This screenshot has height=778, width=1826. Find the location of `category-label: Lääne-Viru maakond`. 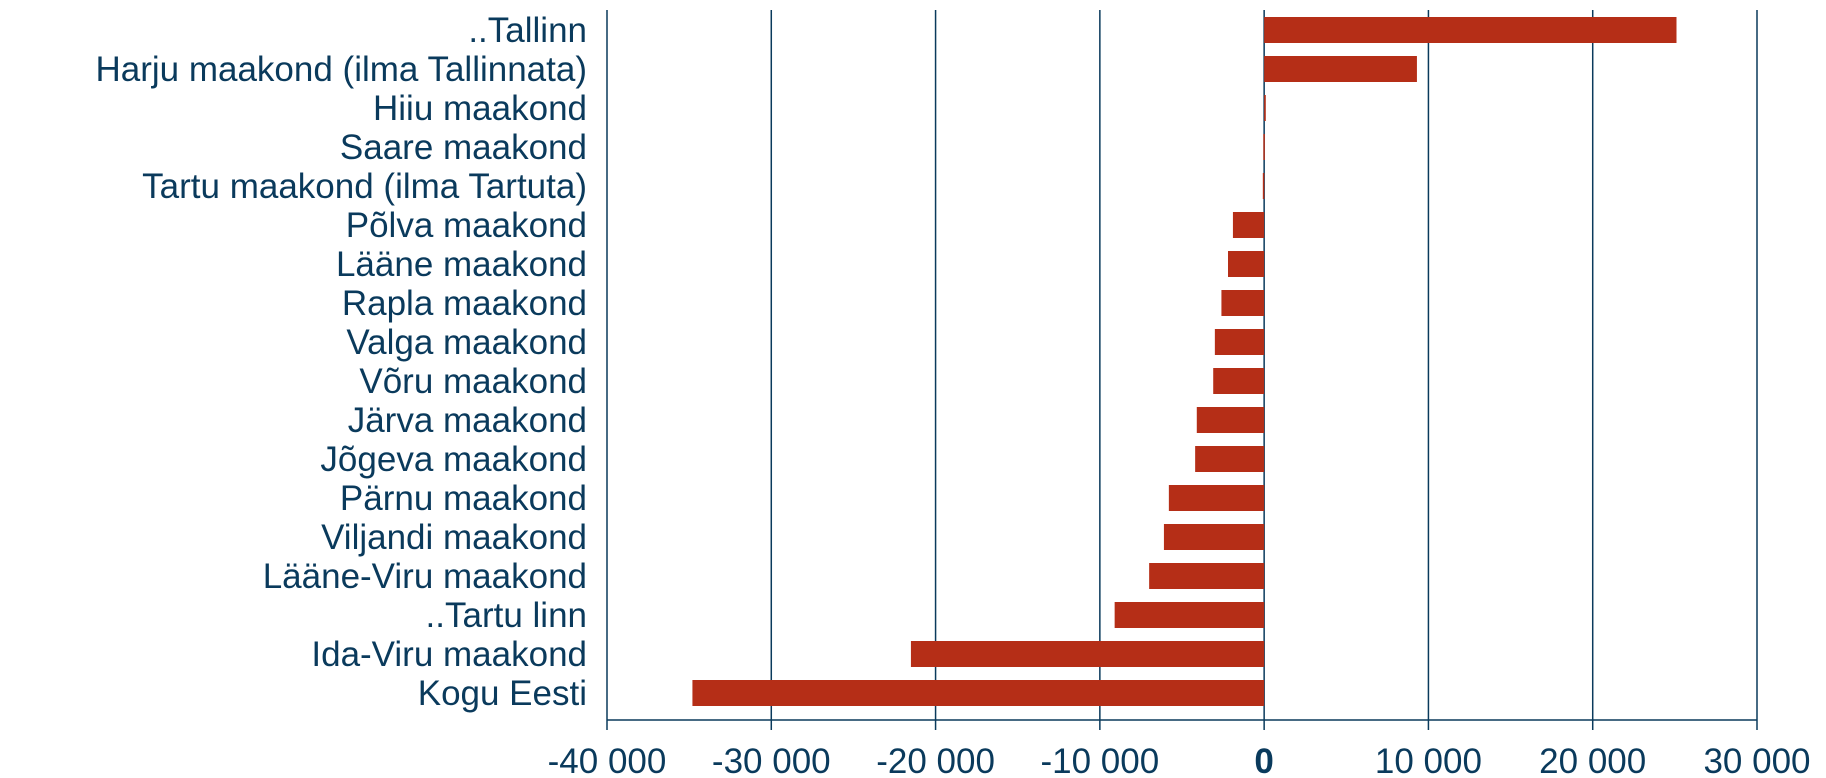

category-label: Lääne-Viru maakond is located at coordinates (425, 576).